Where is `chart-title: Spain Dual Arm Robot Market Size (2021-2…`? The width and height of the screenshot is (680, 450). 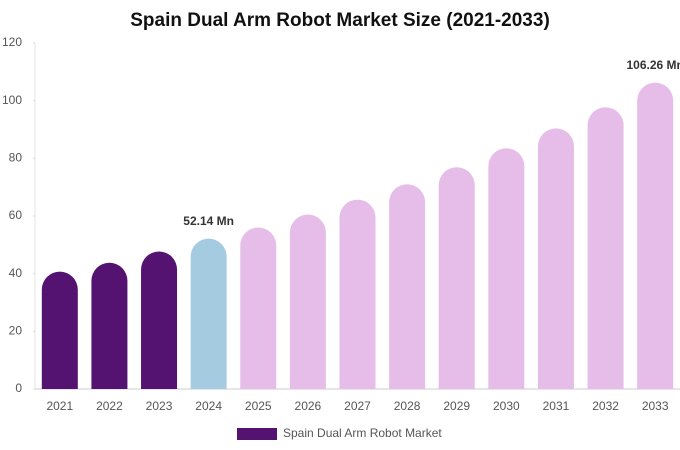 chart-title: Spain Dual Arm Robot Market Size (2021-2… is located at coordinates (340, 20).